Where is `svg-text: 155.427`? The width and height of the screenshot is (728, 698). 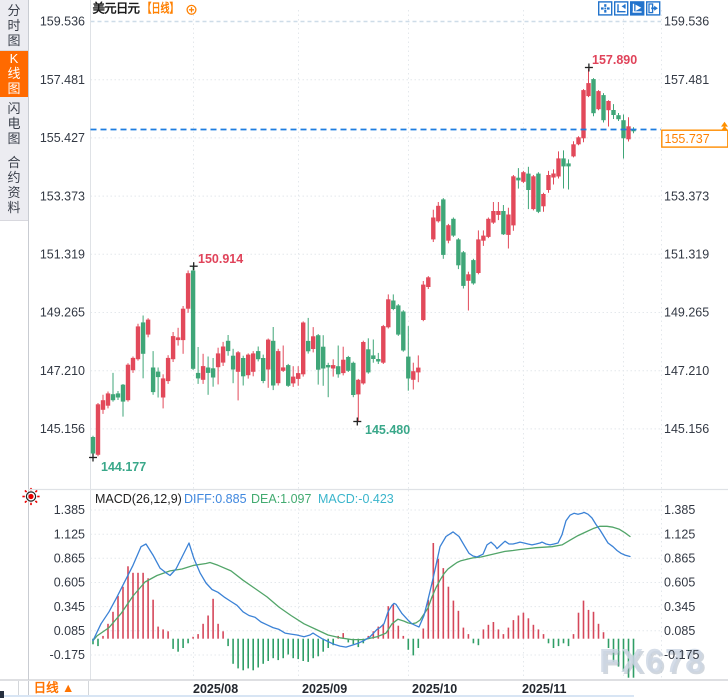
svg-text: 155.427 is located at coordinates (62, 138).